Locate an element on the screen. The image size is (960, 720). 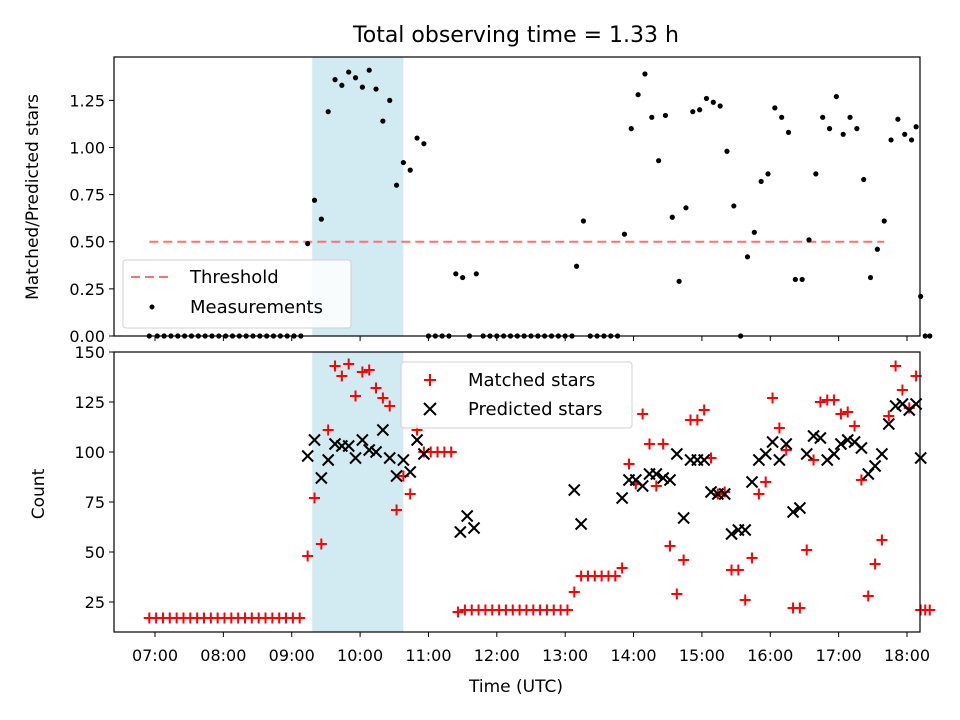
bottom-y-label: Count is located at coordinates (39, 493).